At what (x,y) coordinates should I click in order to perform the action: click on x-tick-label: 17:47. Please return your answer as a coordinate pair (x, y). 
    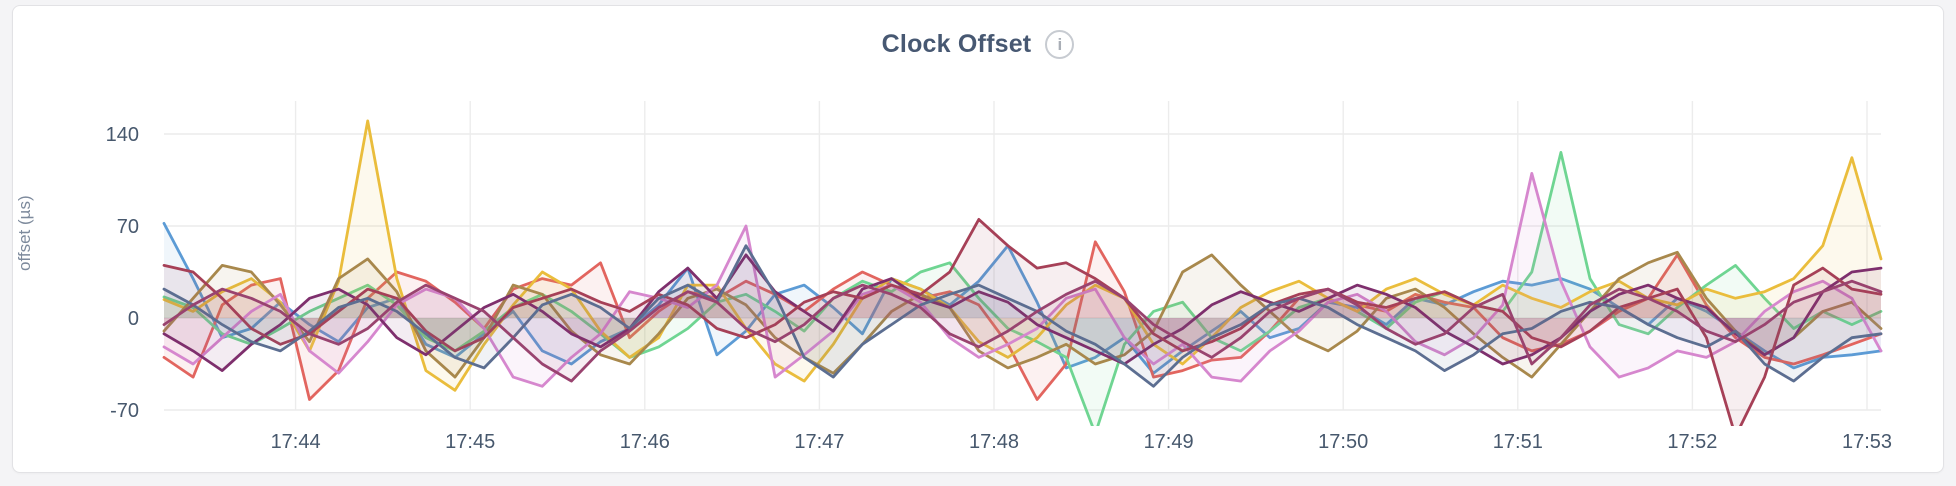
    Looking at the image, I should click on (819, 442).